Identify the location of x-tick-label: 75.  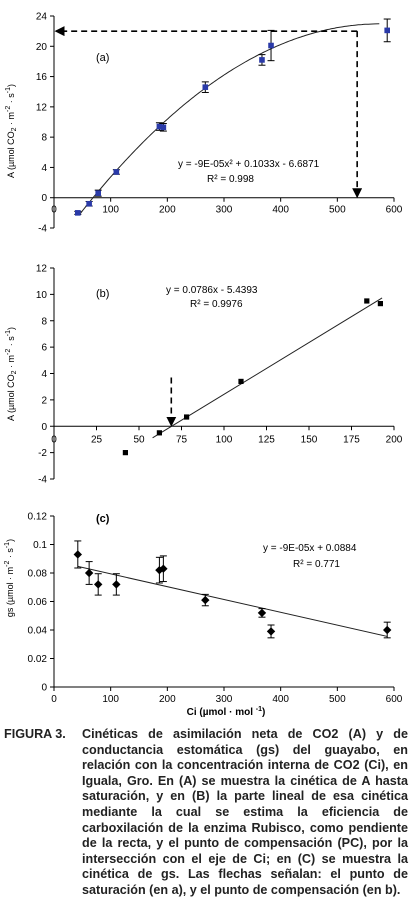
(182, 439).